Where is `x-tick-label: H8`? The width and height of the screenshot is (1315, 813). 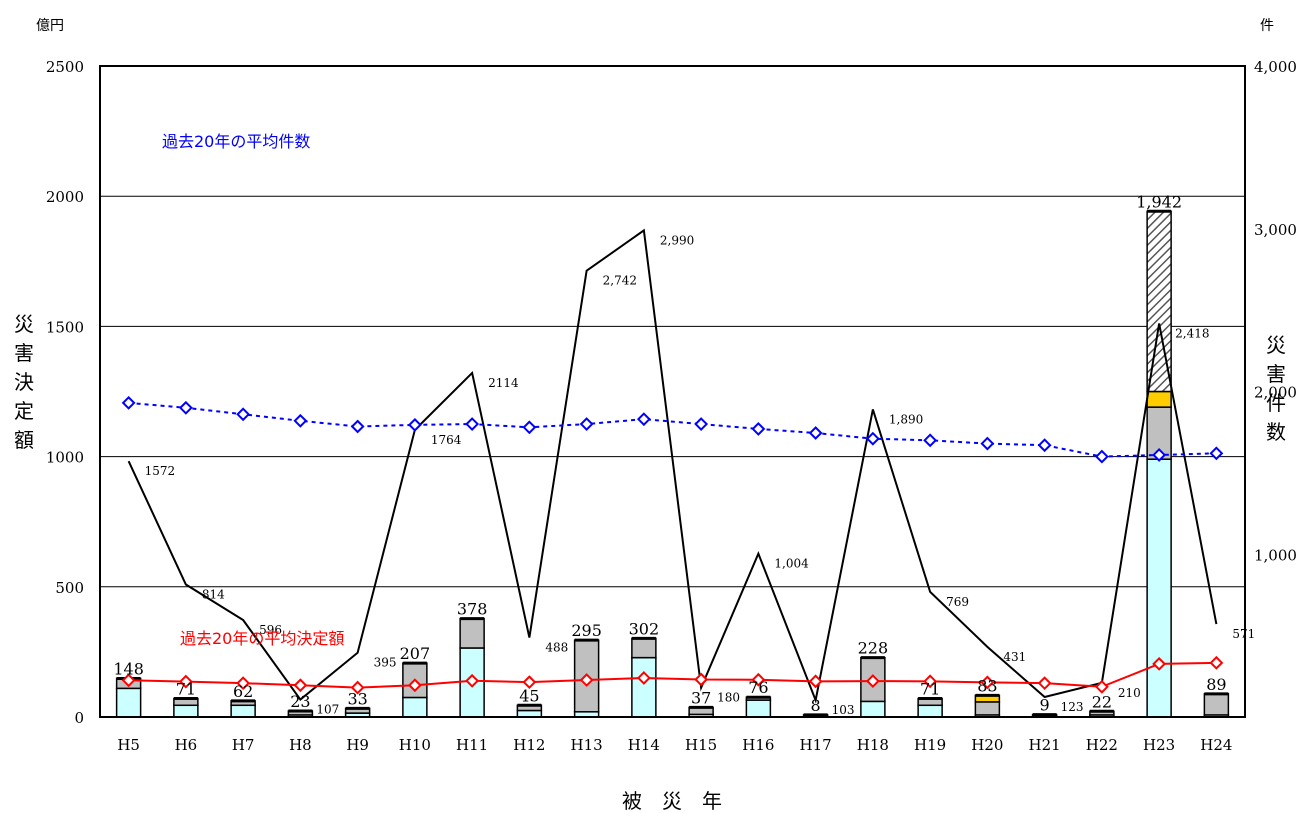 x-tick-label: H8 is located at coordinates (300, 745).